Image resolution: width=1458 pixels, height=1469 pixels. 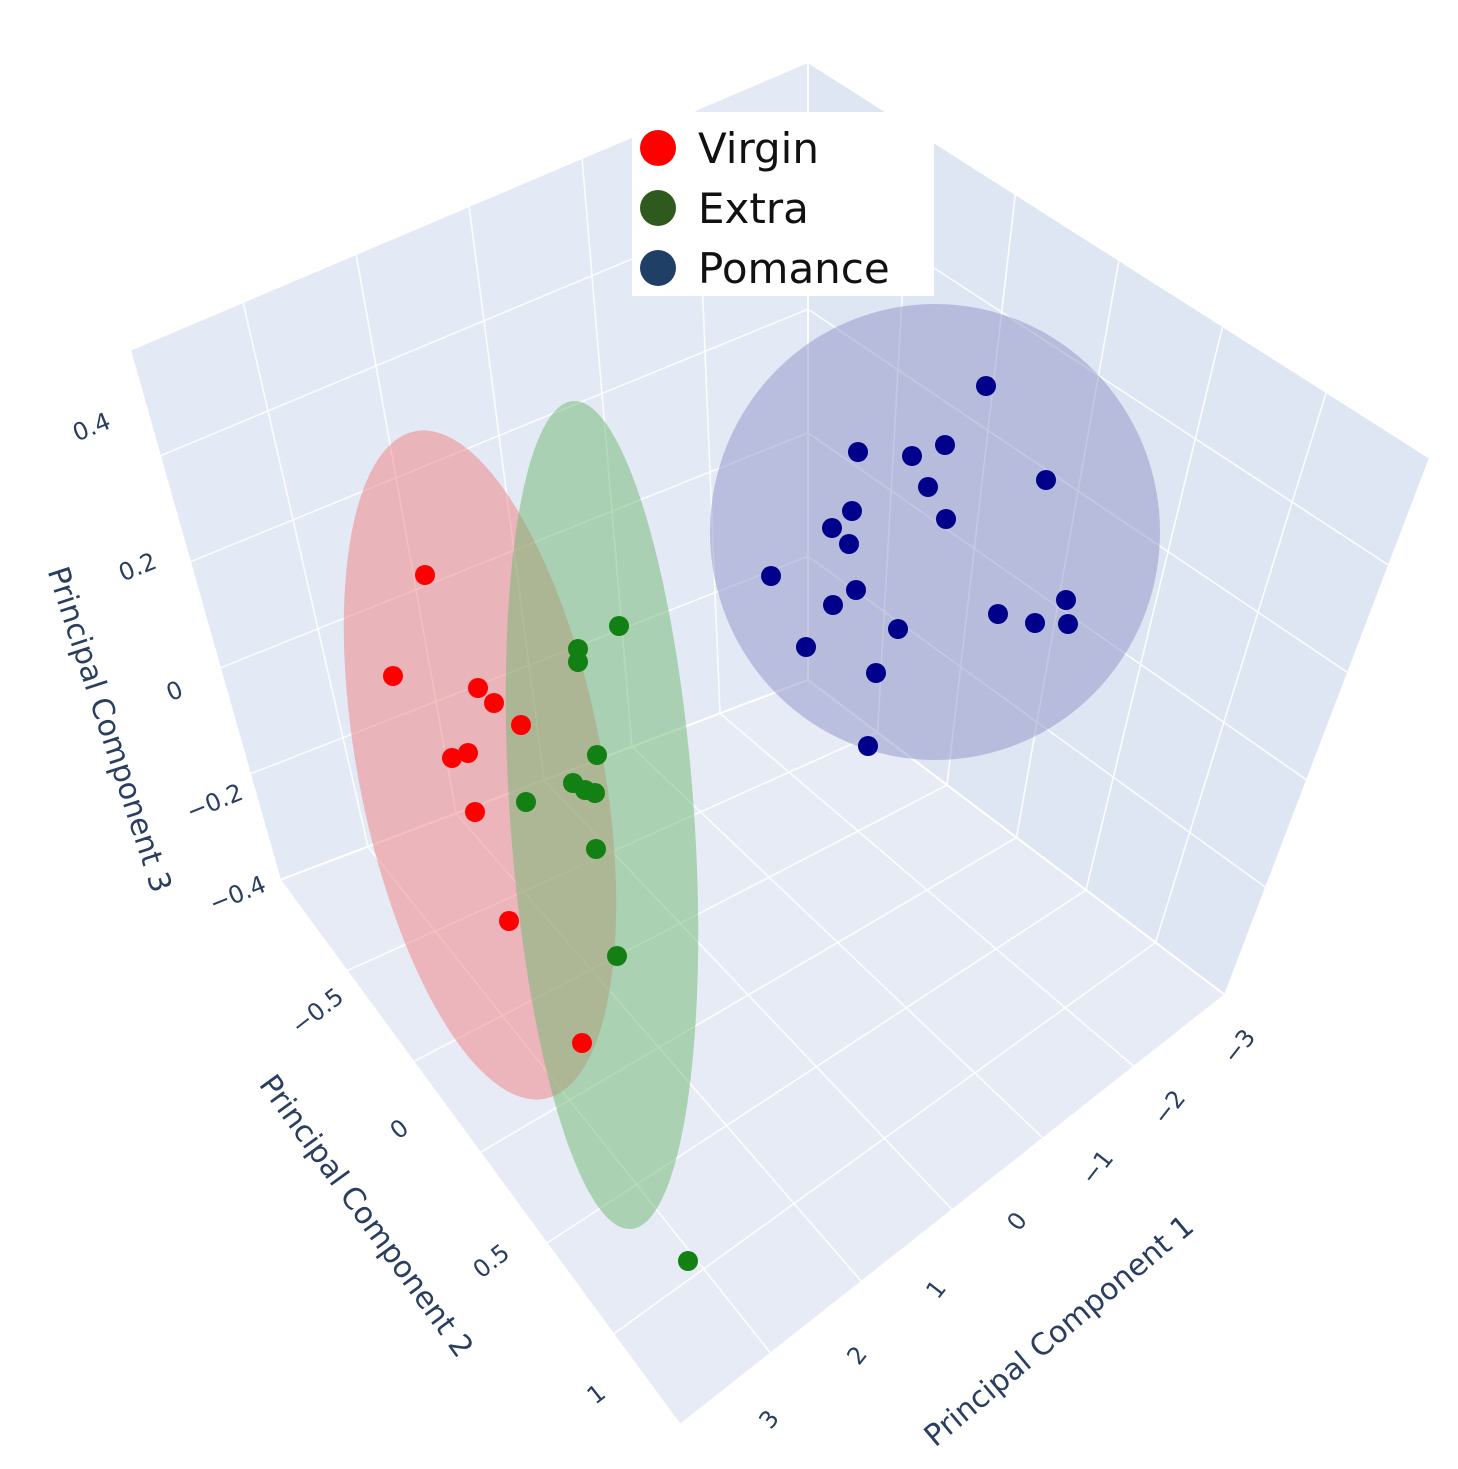 I want to click on legend-item-pomance: Pomance, so click(x=787, y=268).